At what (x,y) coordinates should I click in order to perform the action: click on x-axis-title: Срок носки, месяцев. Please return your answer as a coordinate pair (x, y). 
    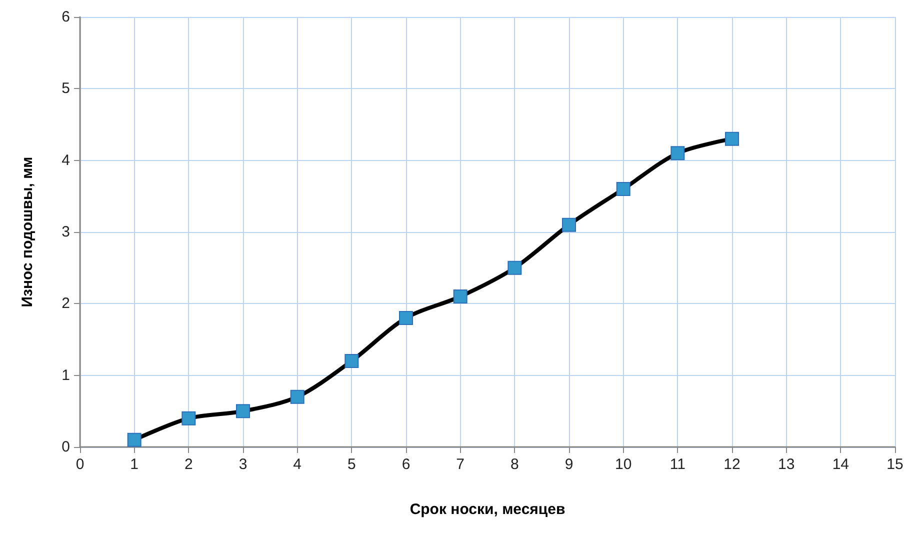
    Looking at the image, I should click on (488, 509).